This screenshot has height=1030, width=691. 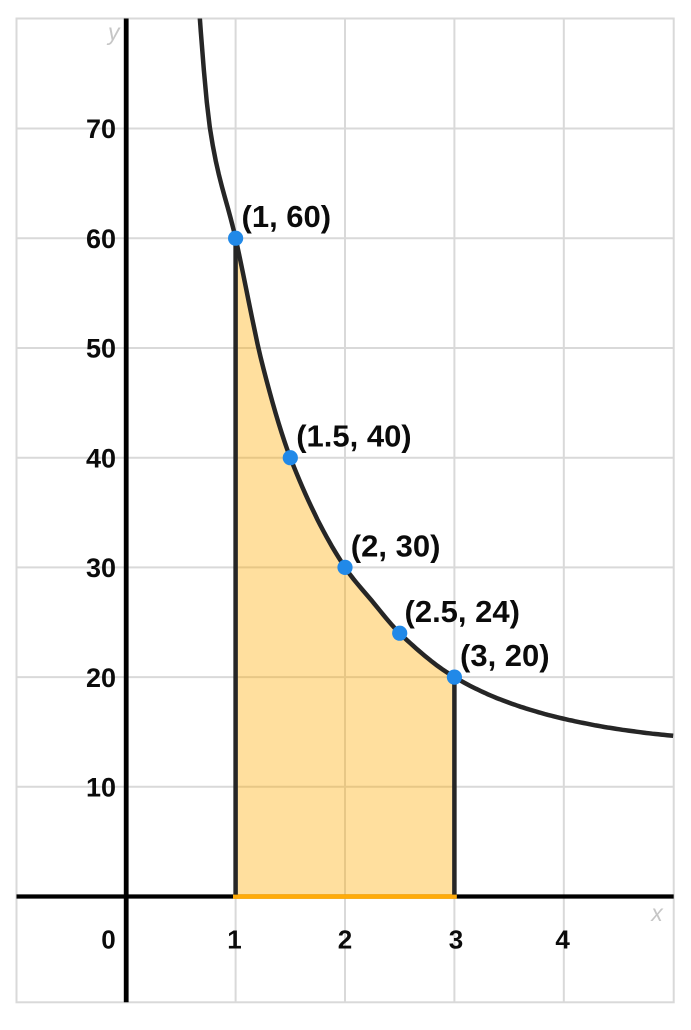 What do you see at coordinates (345, 939) in the screenshot?
I see `svg-text: 2` at bounding box center [345, 939].